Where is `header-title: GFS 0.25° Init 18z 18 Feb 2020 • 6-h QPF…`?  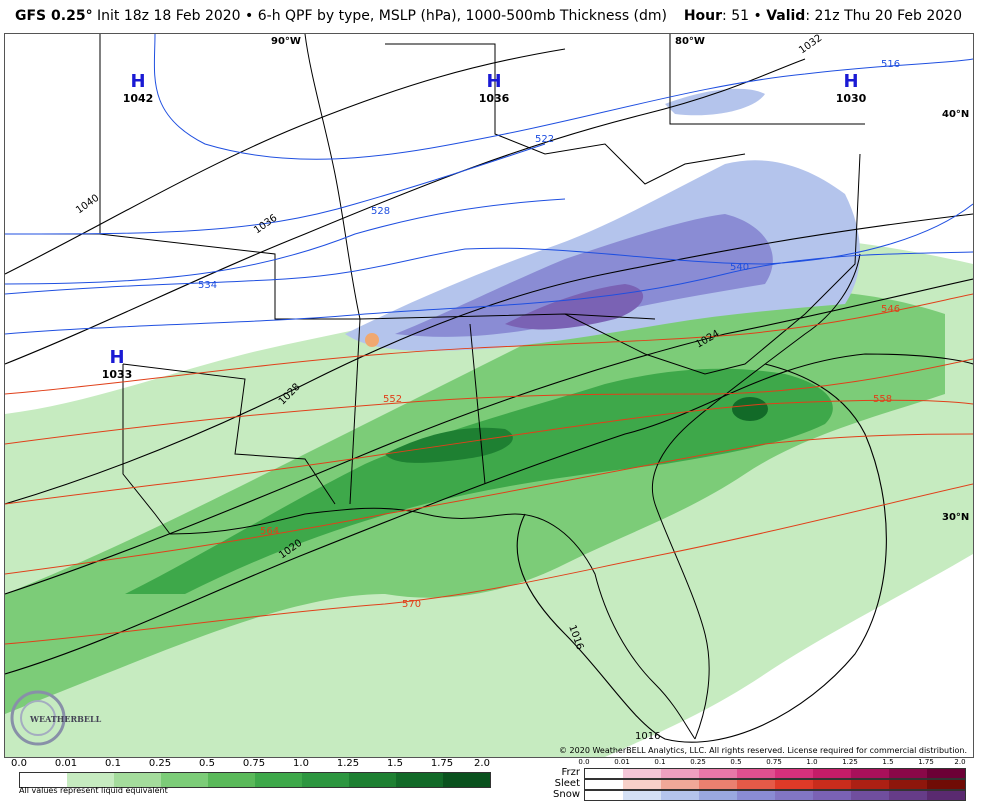
header-title: GFS 0.25° Init 18z 18 Feb 2020 • 6-h QPF… is located at coordinates (341, 16).